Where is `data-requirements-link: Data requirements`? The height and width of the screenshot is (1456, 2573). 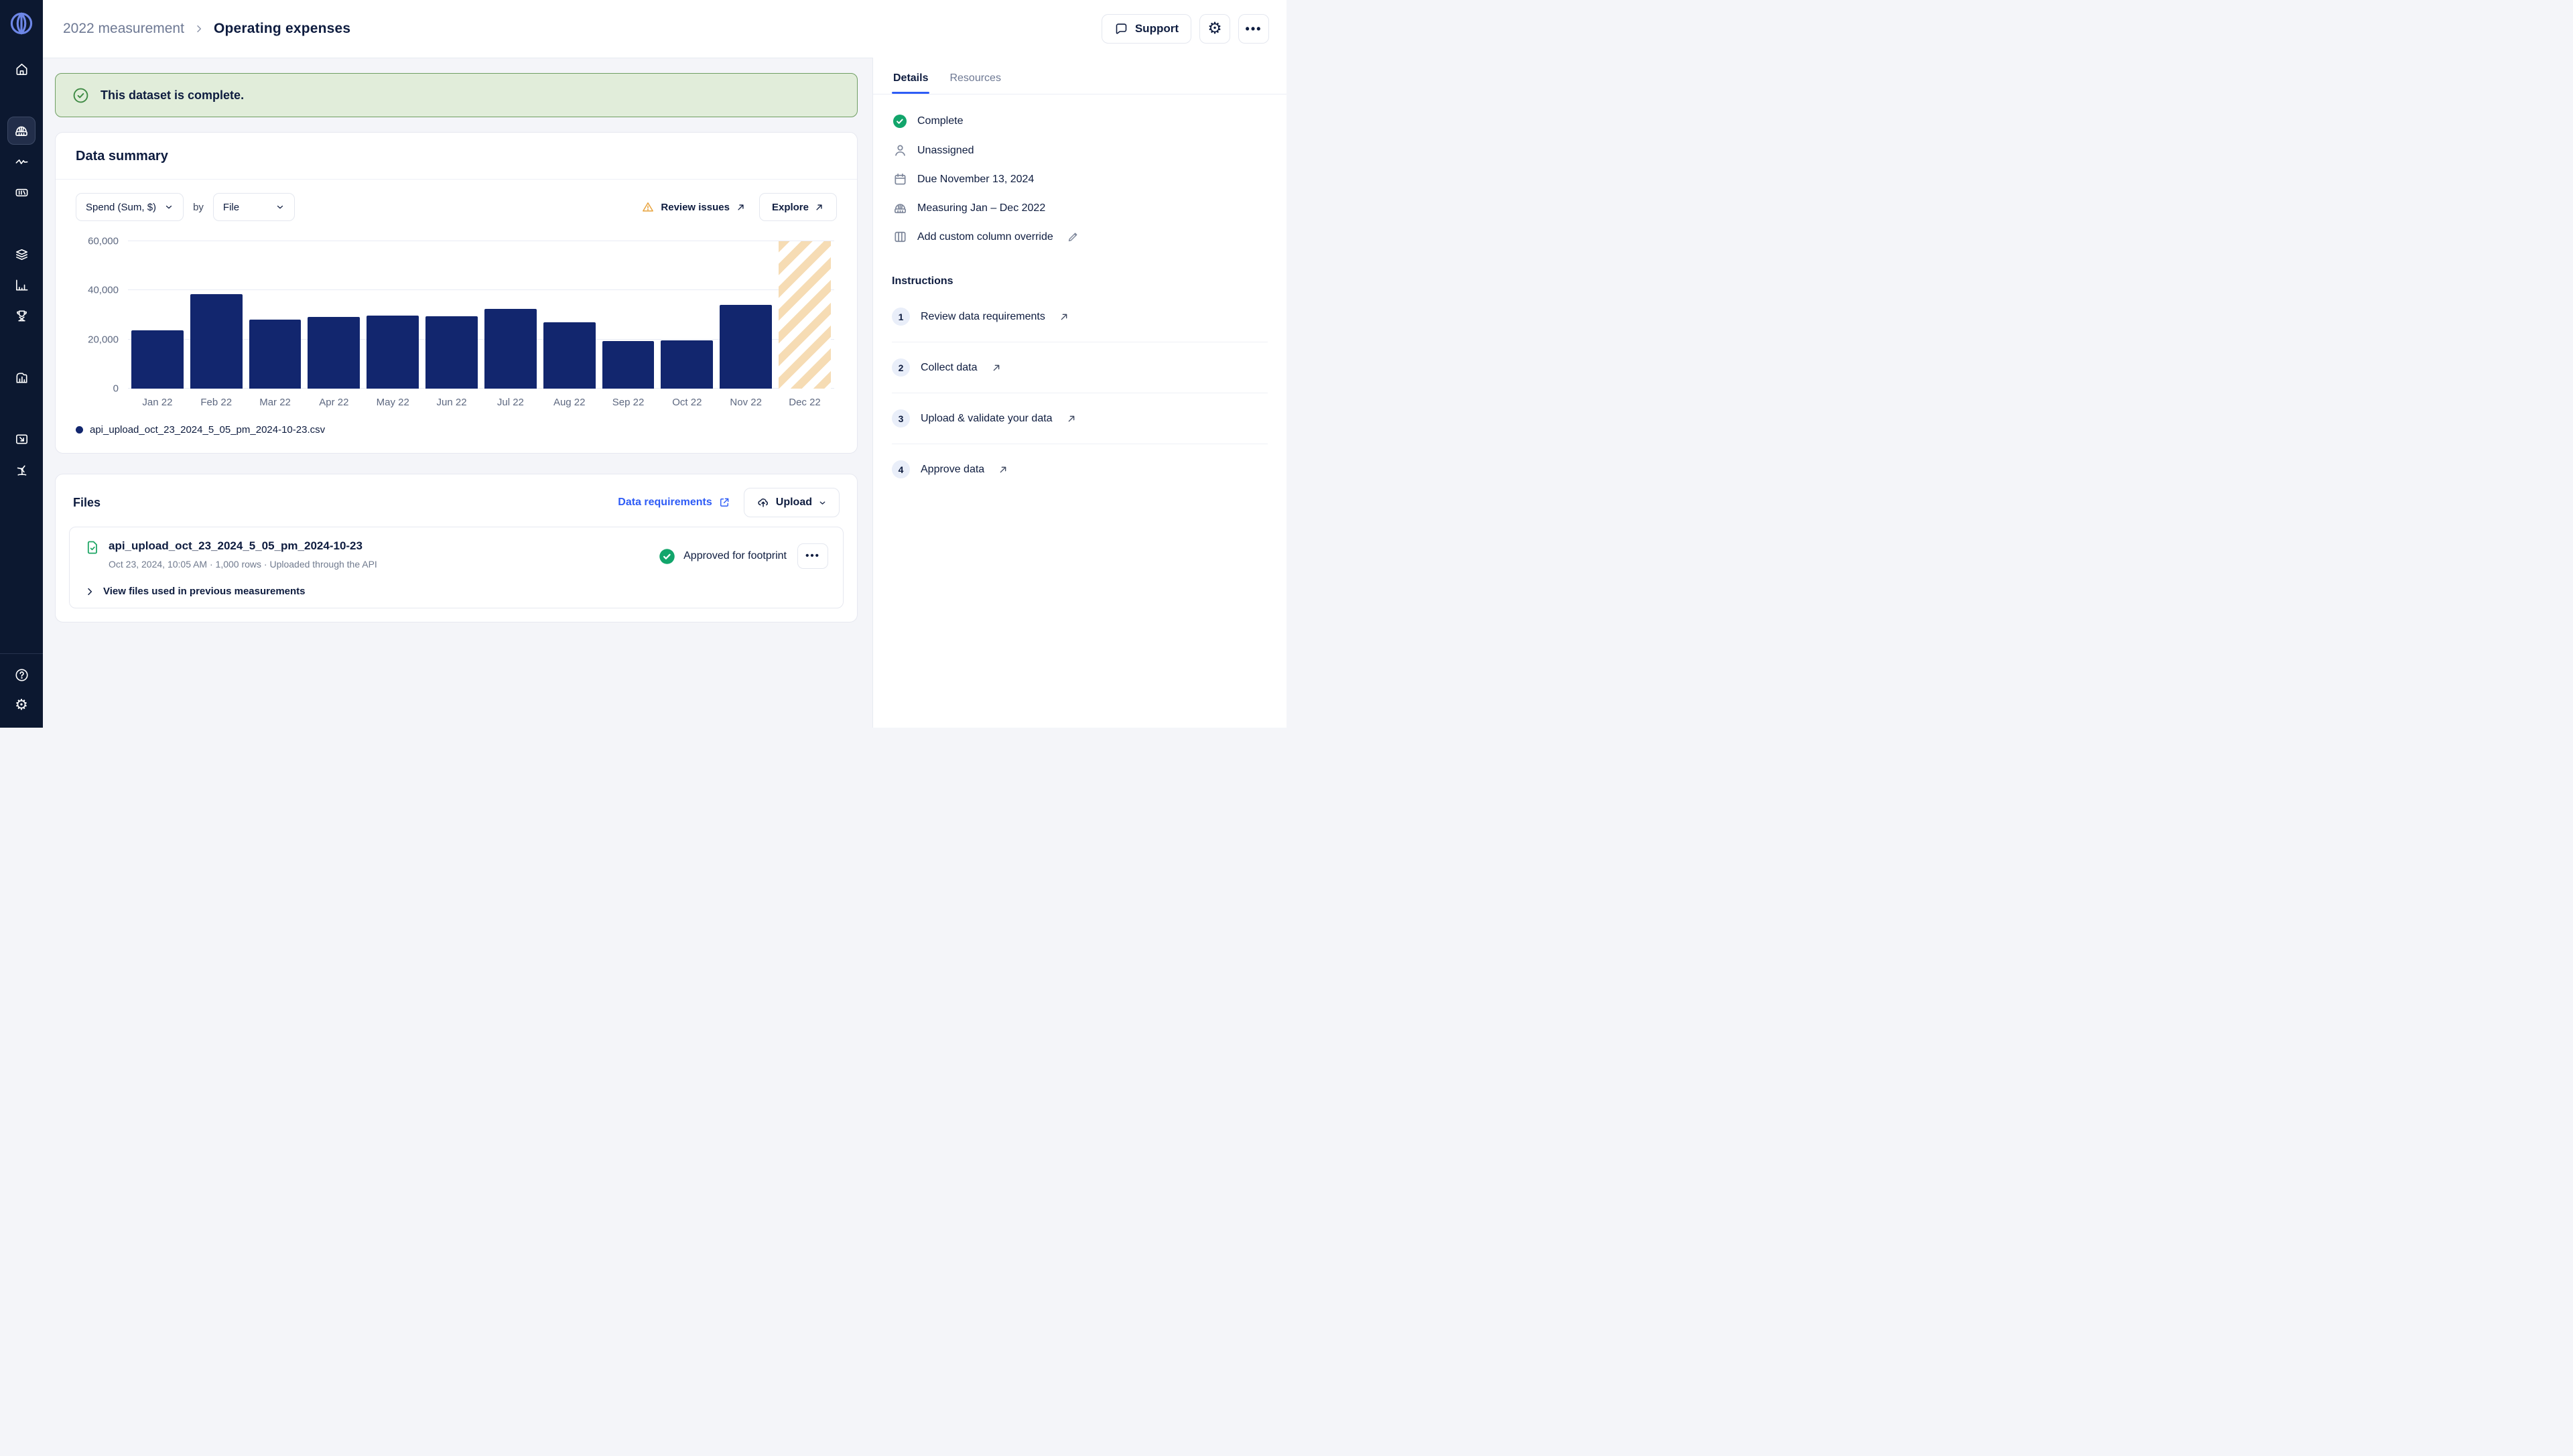 data-requirements-link: Data requirements is located at coordinates (674, 503).